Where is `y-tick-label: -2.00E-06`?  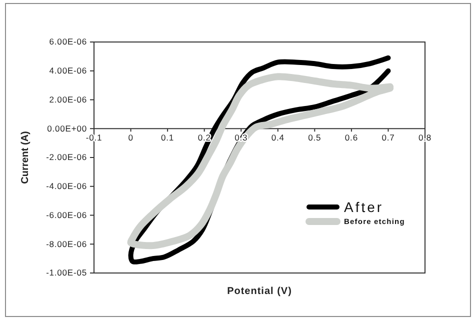 y-tick-label: -2.00E-06 is located at coordinates (66, 157).